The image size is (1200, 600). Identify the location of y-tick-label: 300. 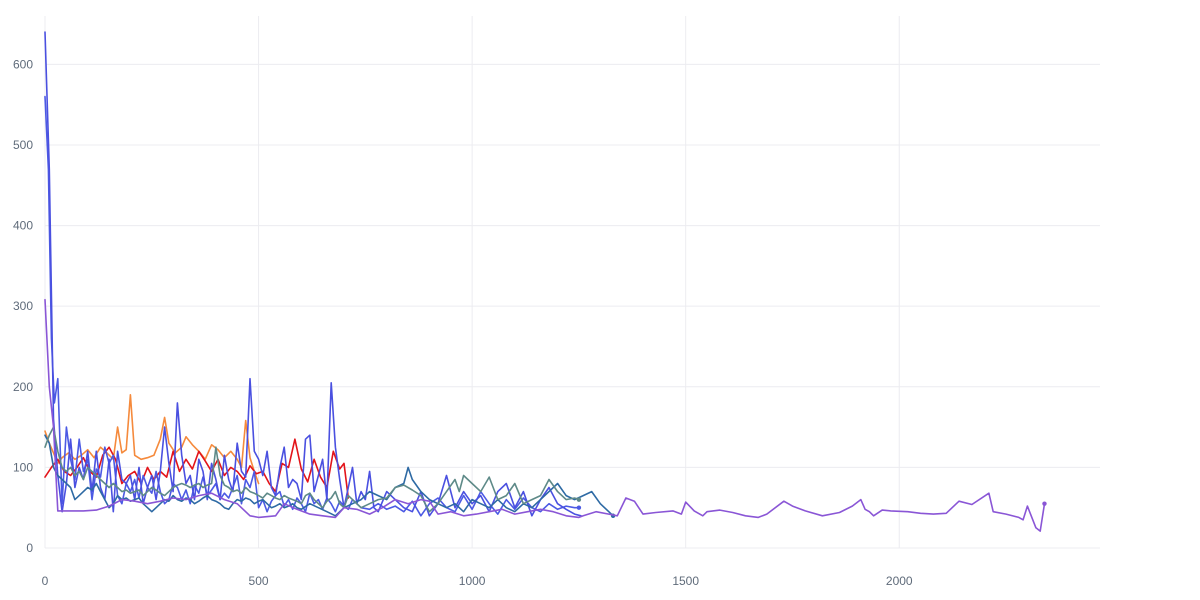
(23, 306).